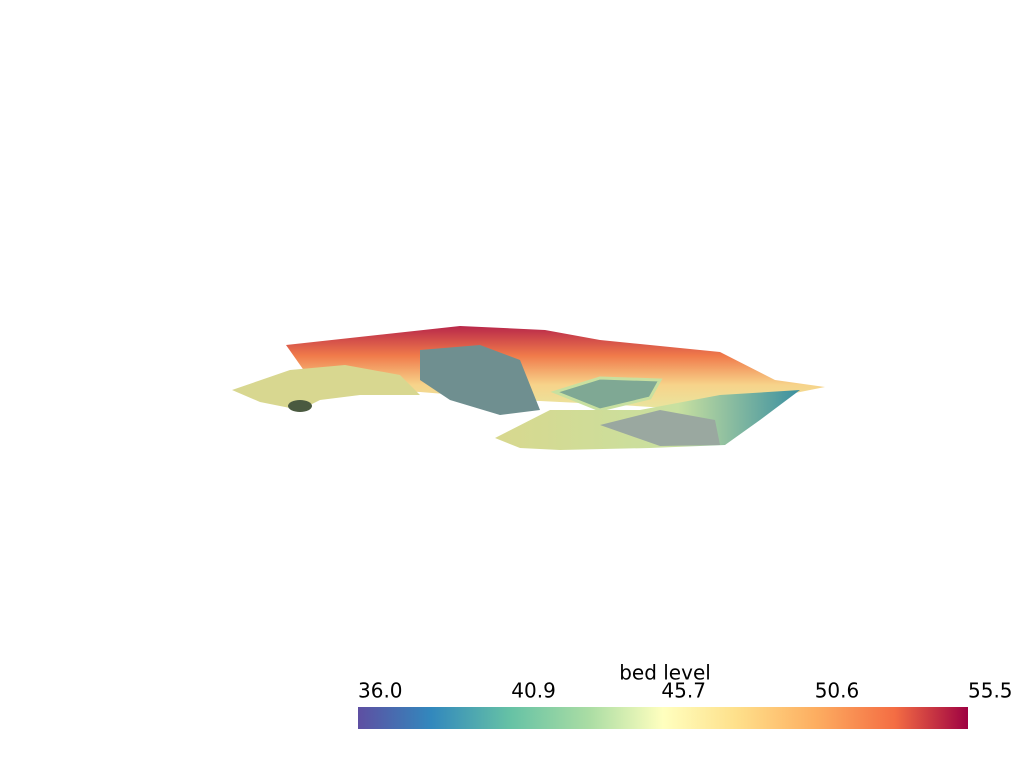  What do you see at coordinates (837, 691) in the screenshot?
I see `colorbar-tick-label: 50.6` at bounding box center [837, 691].